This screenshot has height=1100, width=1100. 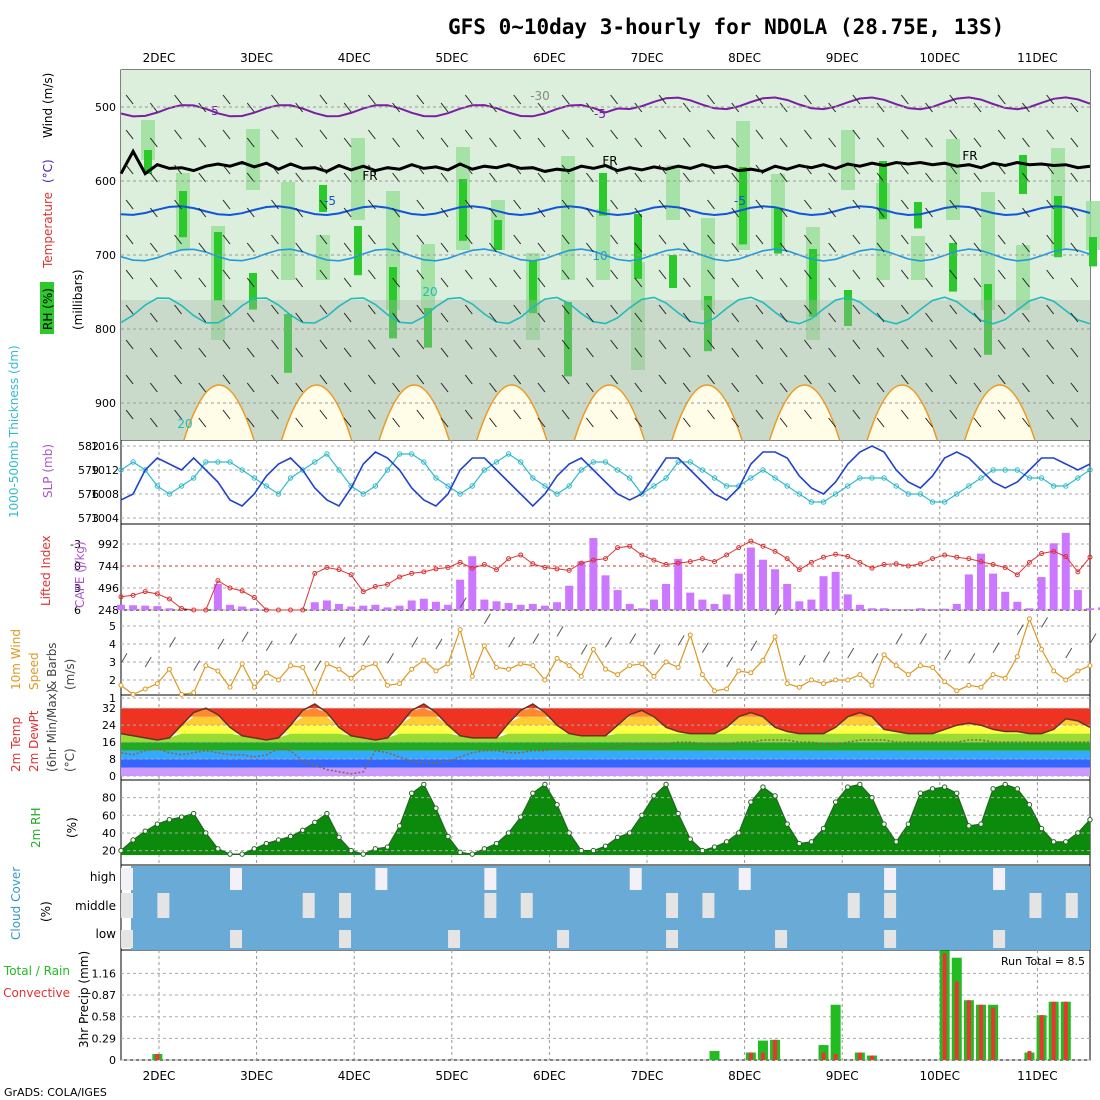 What do you see at coordinates (104, 1017) in the screenshot?
I see `precip-tick: 0.58` at bounding box center [104, 1017].